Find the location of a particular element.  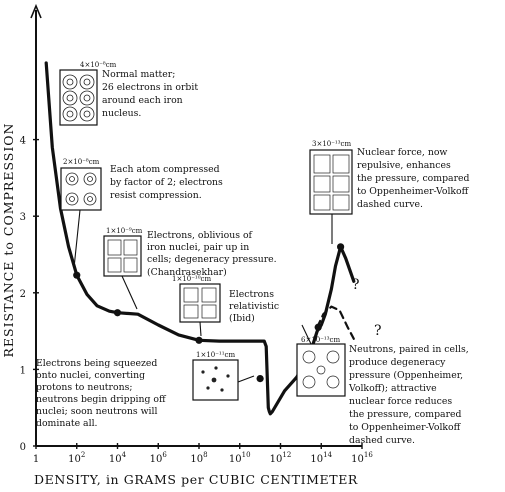

relativistic-cells-icon is located at coordinates (200, 303).